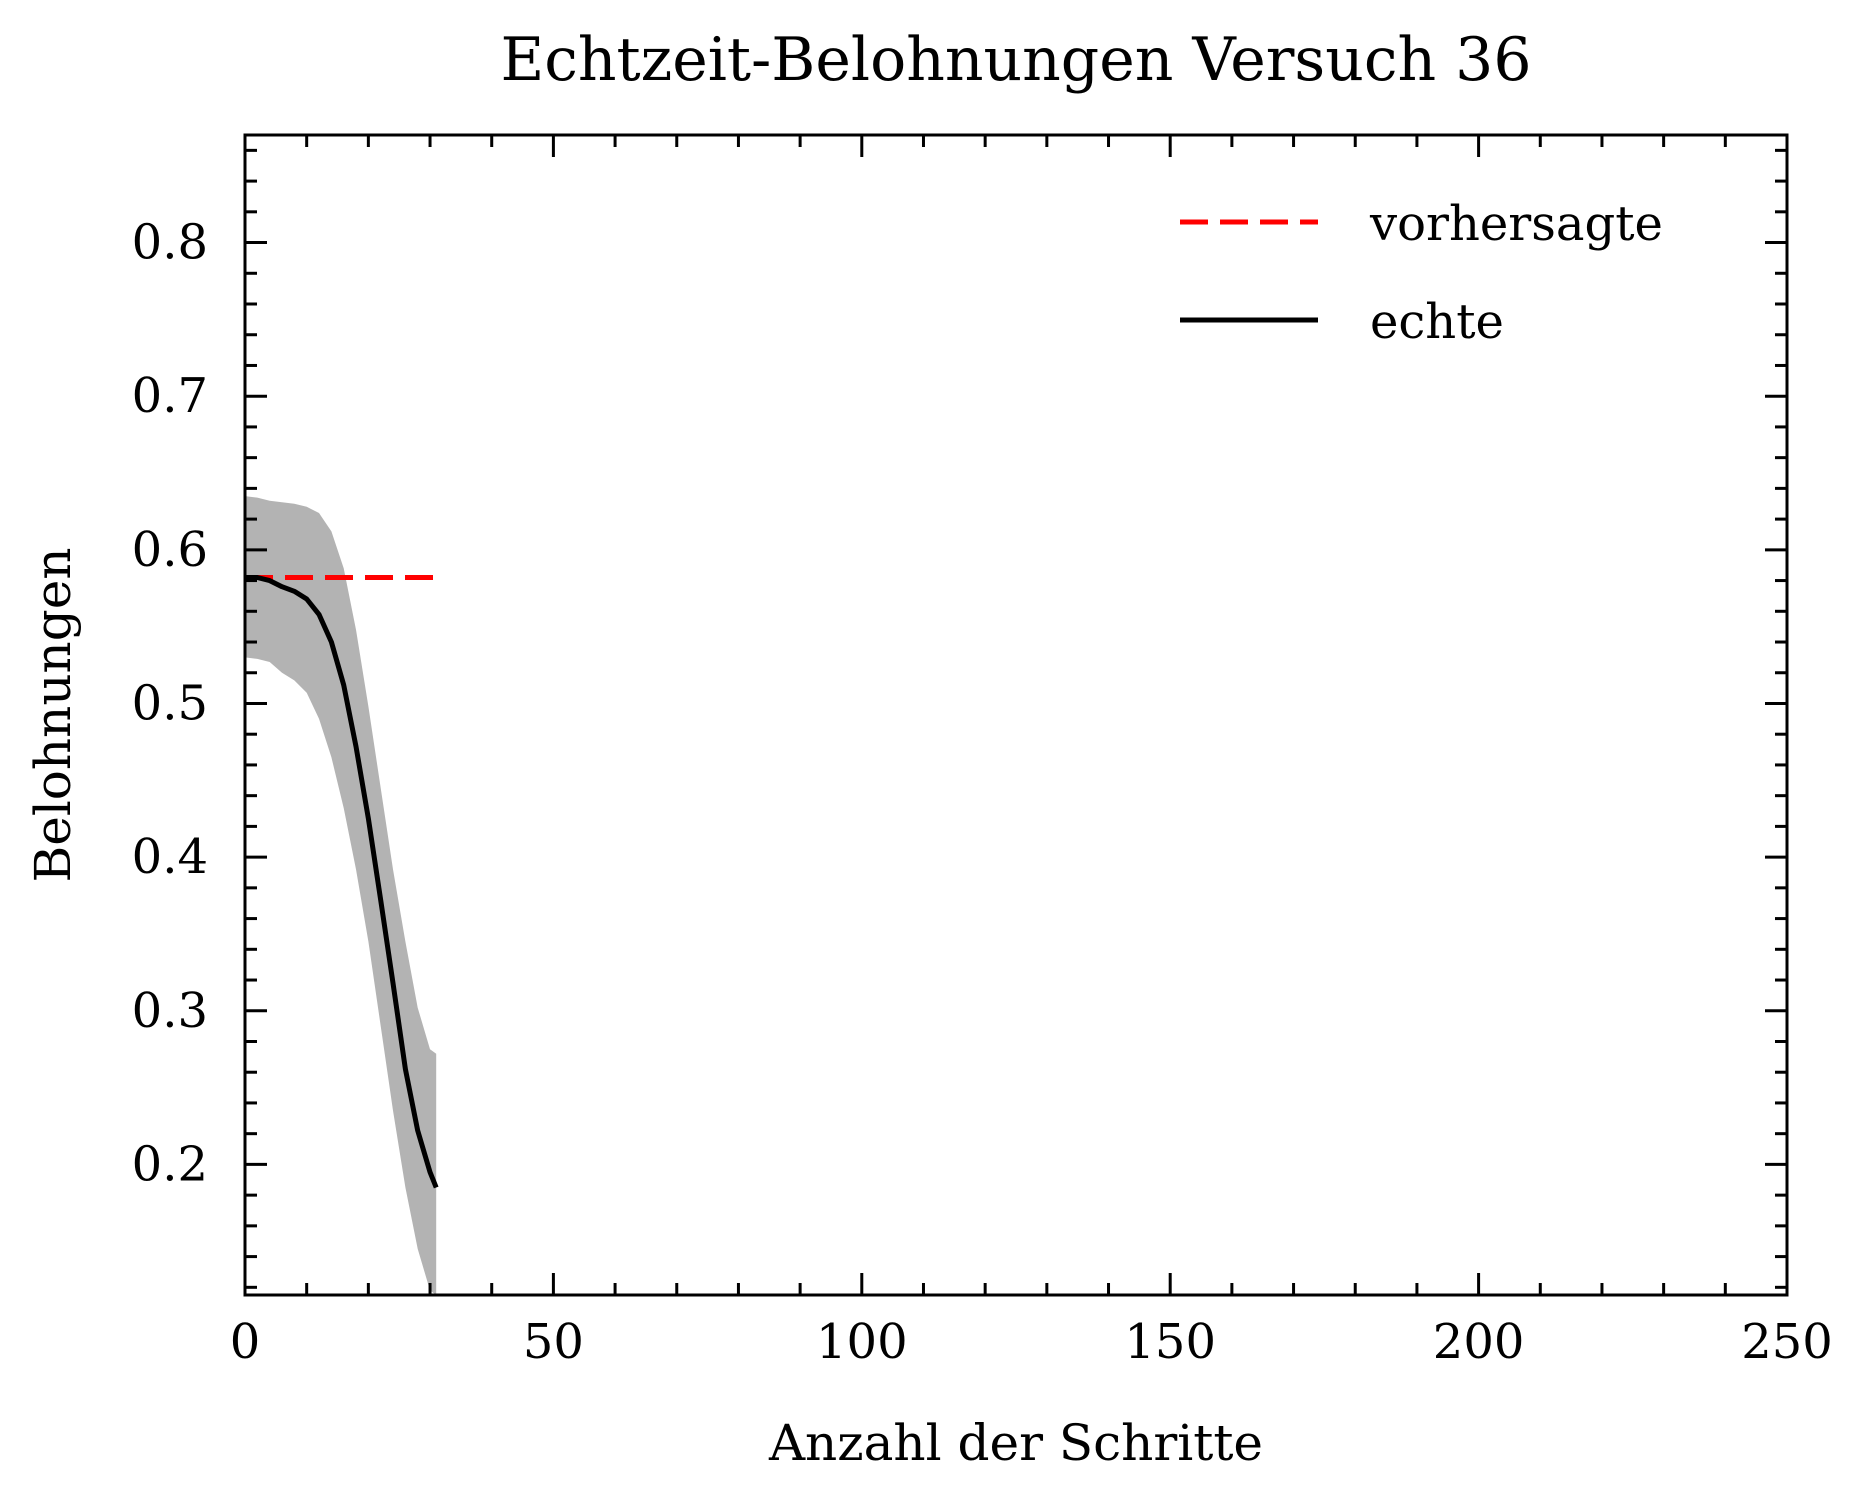  I want to click on y-axis-label: Belohnungen, so click(53, 714).